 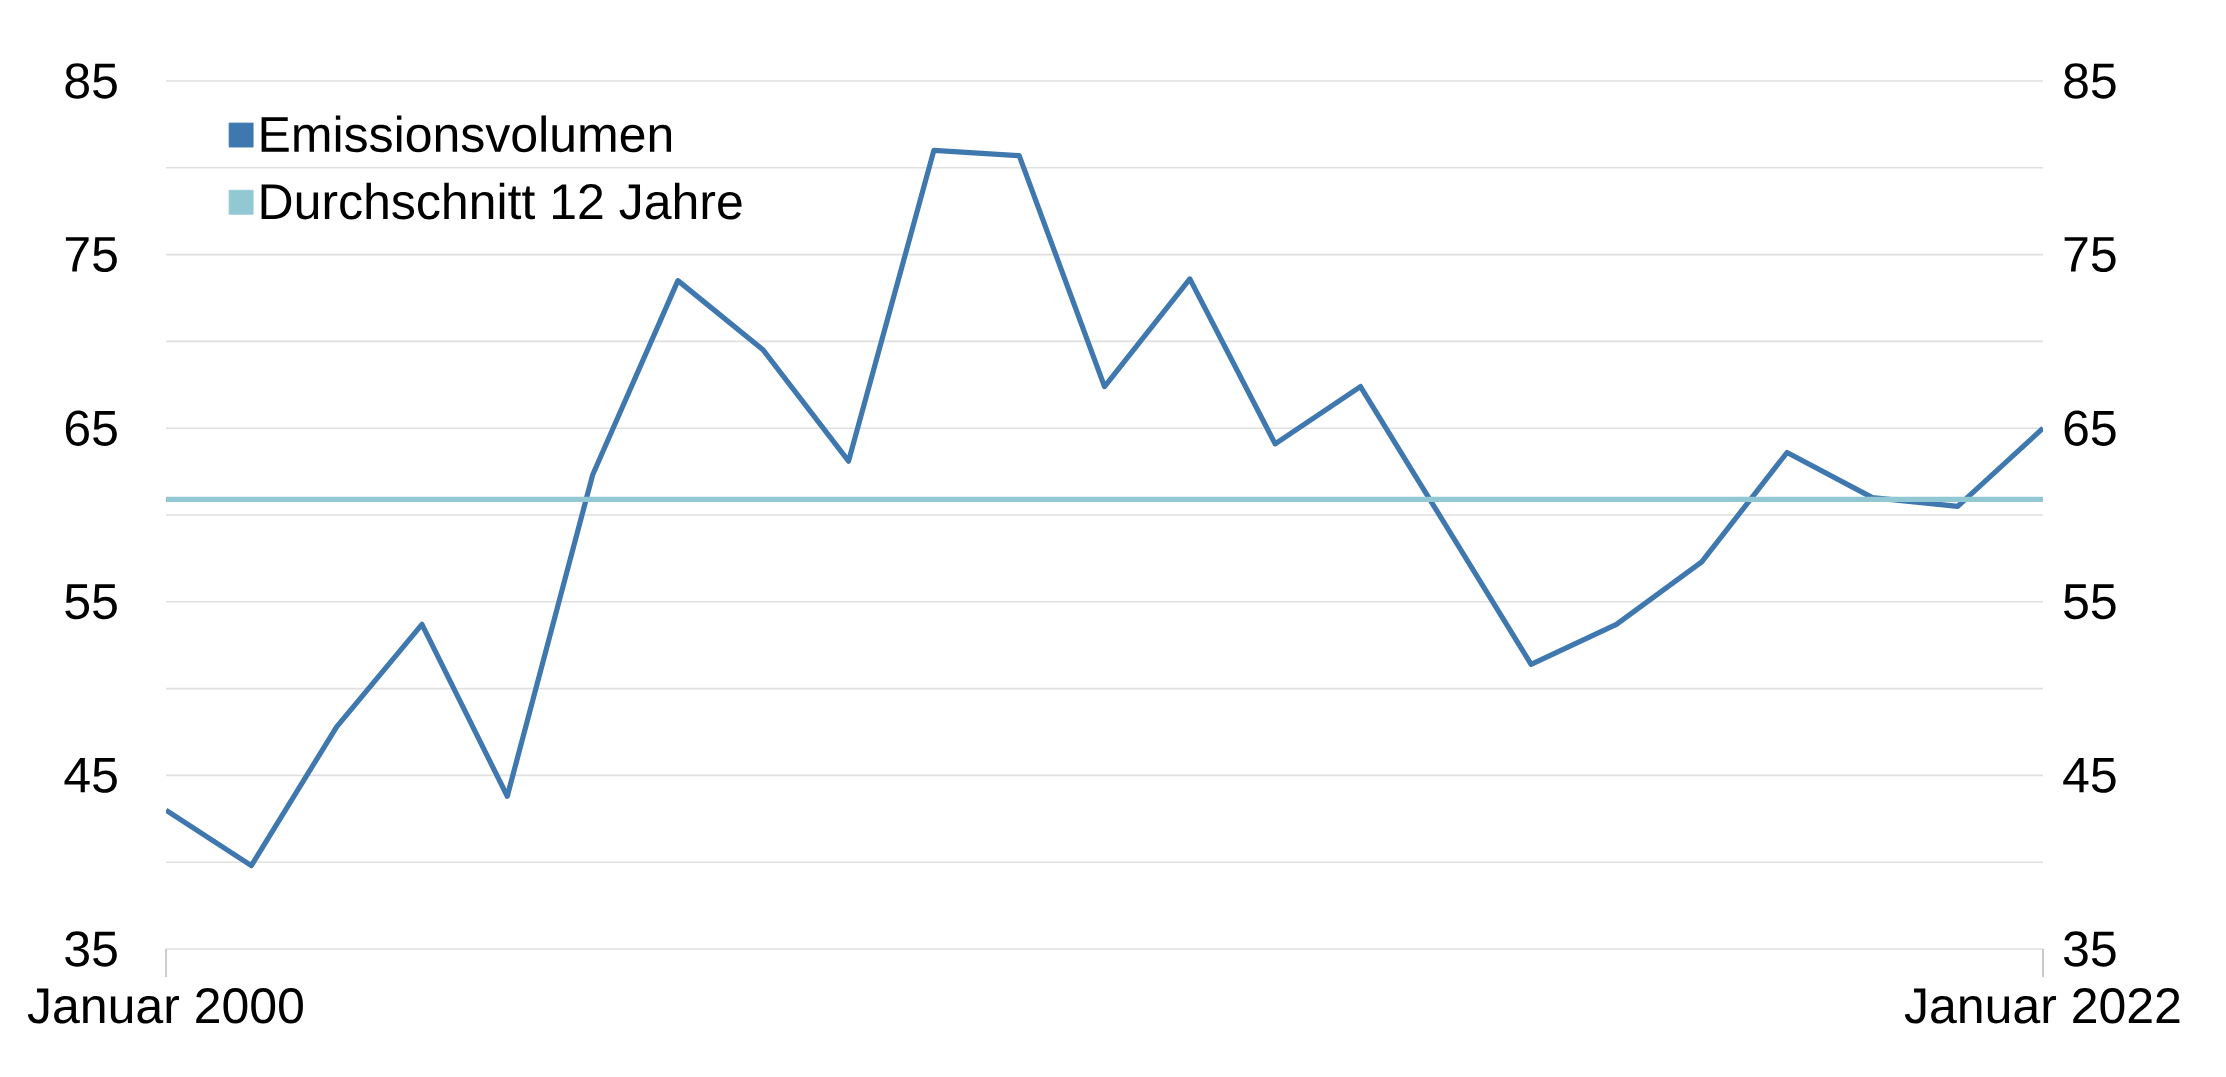 I want to click on y2-tick-label: 45, so click(x=2089, y=775).